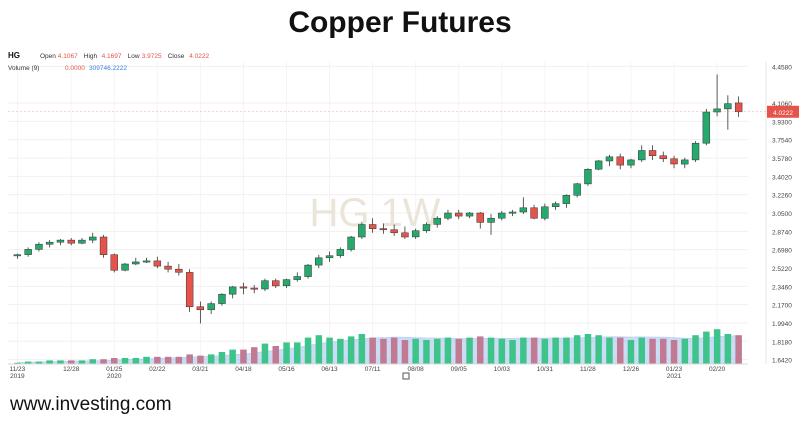  Describe the element at coordinates (782, 67) in the screenshot. I see `price-tick-label: 4.4580` at that location.